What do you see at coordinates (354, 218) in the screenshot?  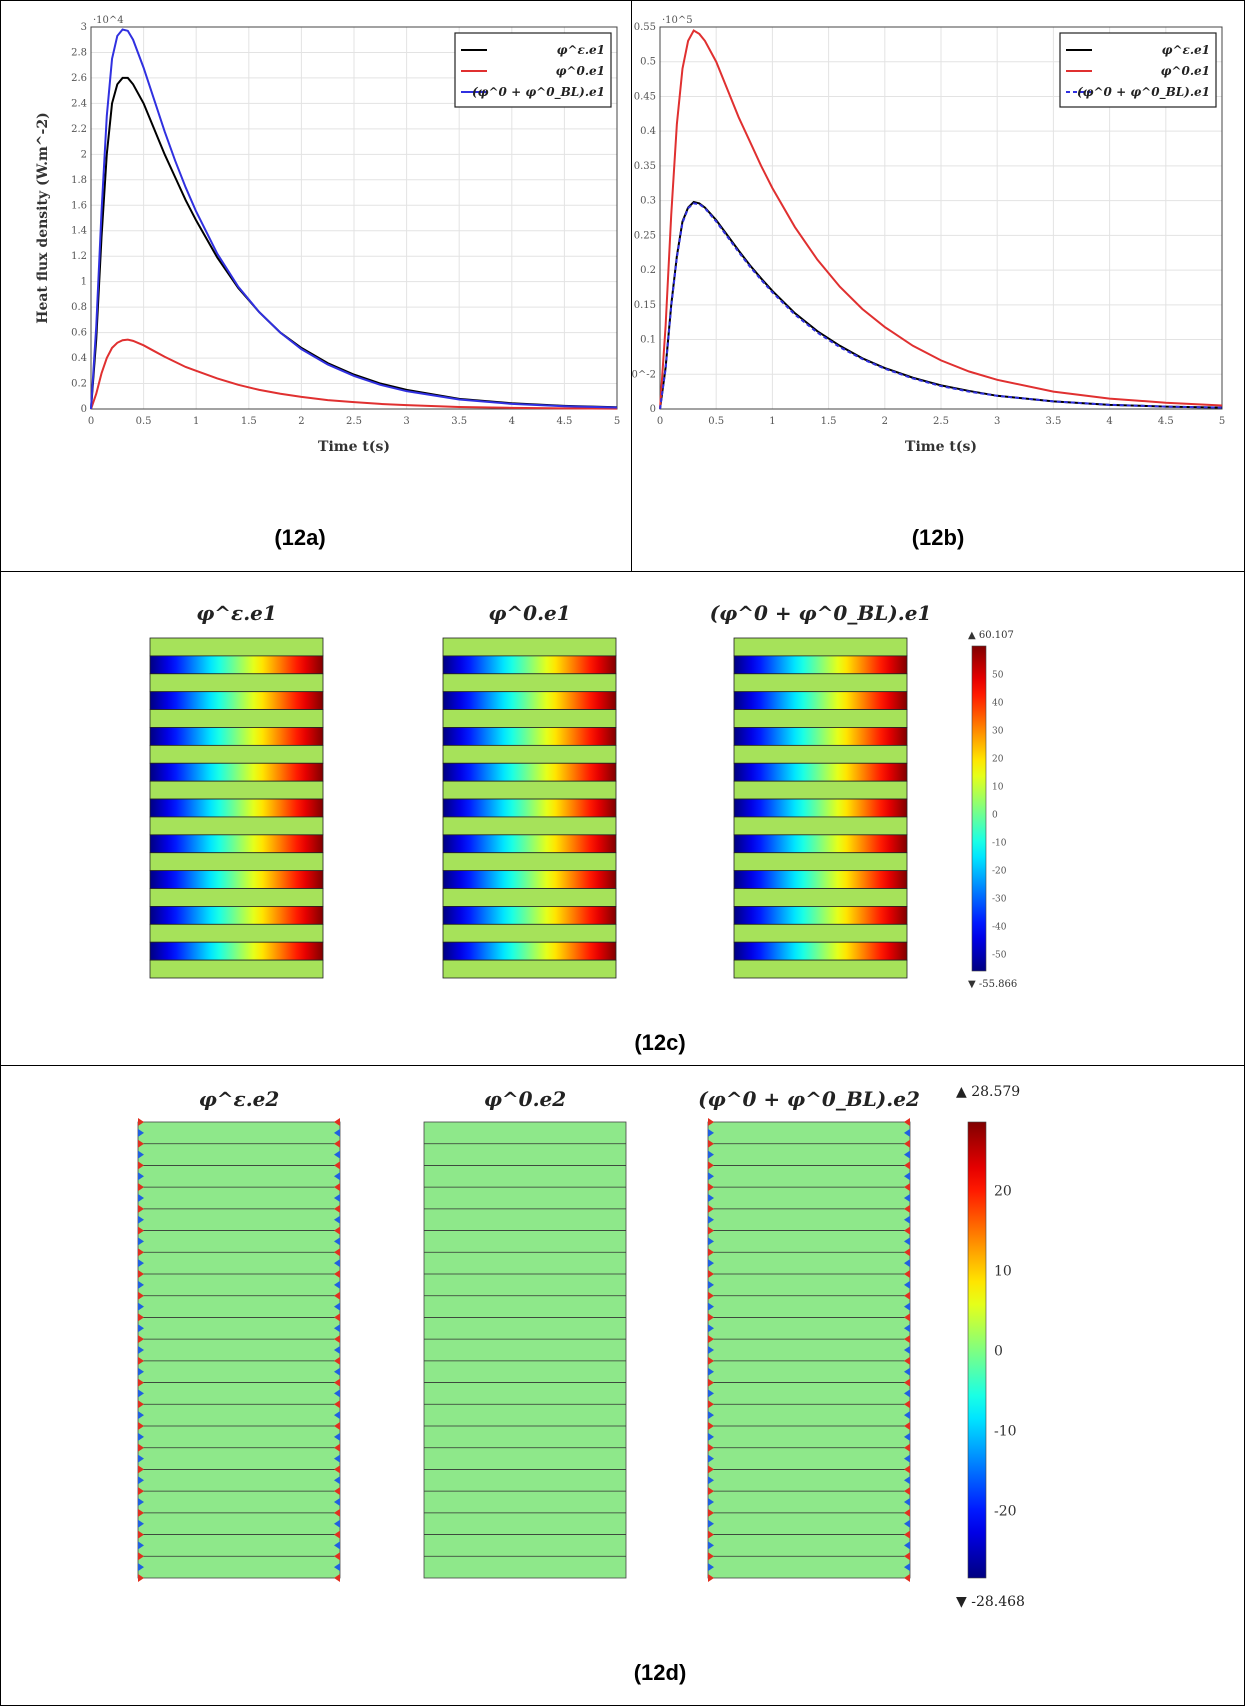 I see `plot-frame` at bounding box center [354, 218].